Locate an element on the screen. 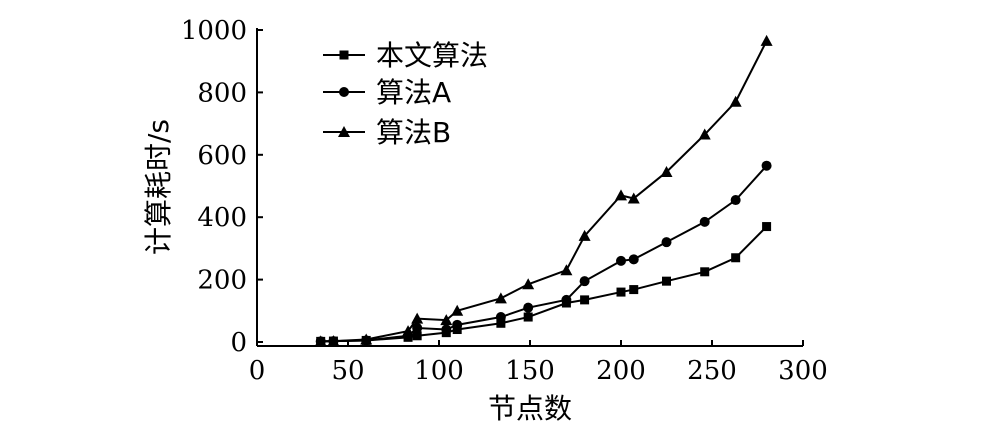 This screenshot has height=438, width=1000. series-line is located at coordinates (544, 284).